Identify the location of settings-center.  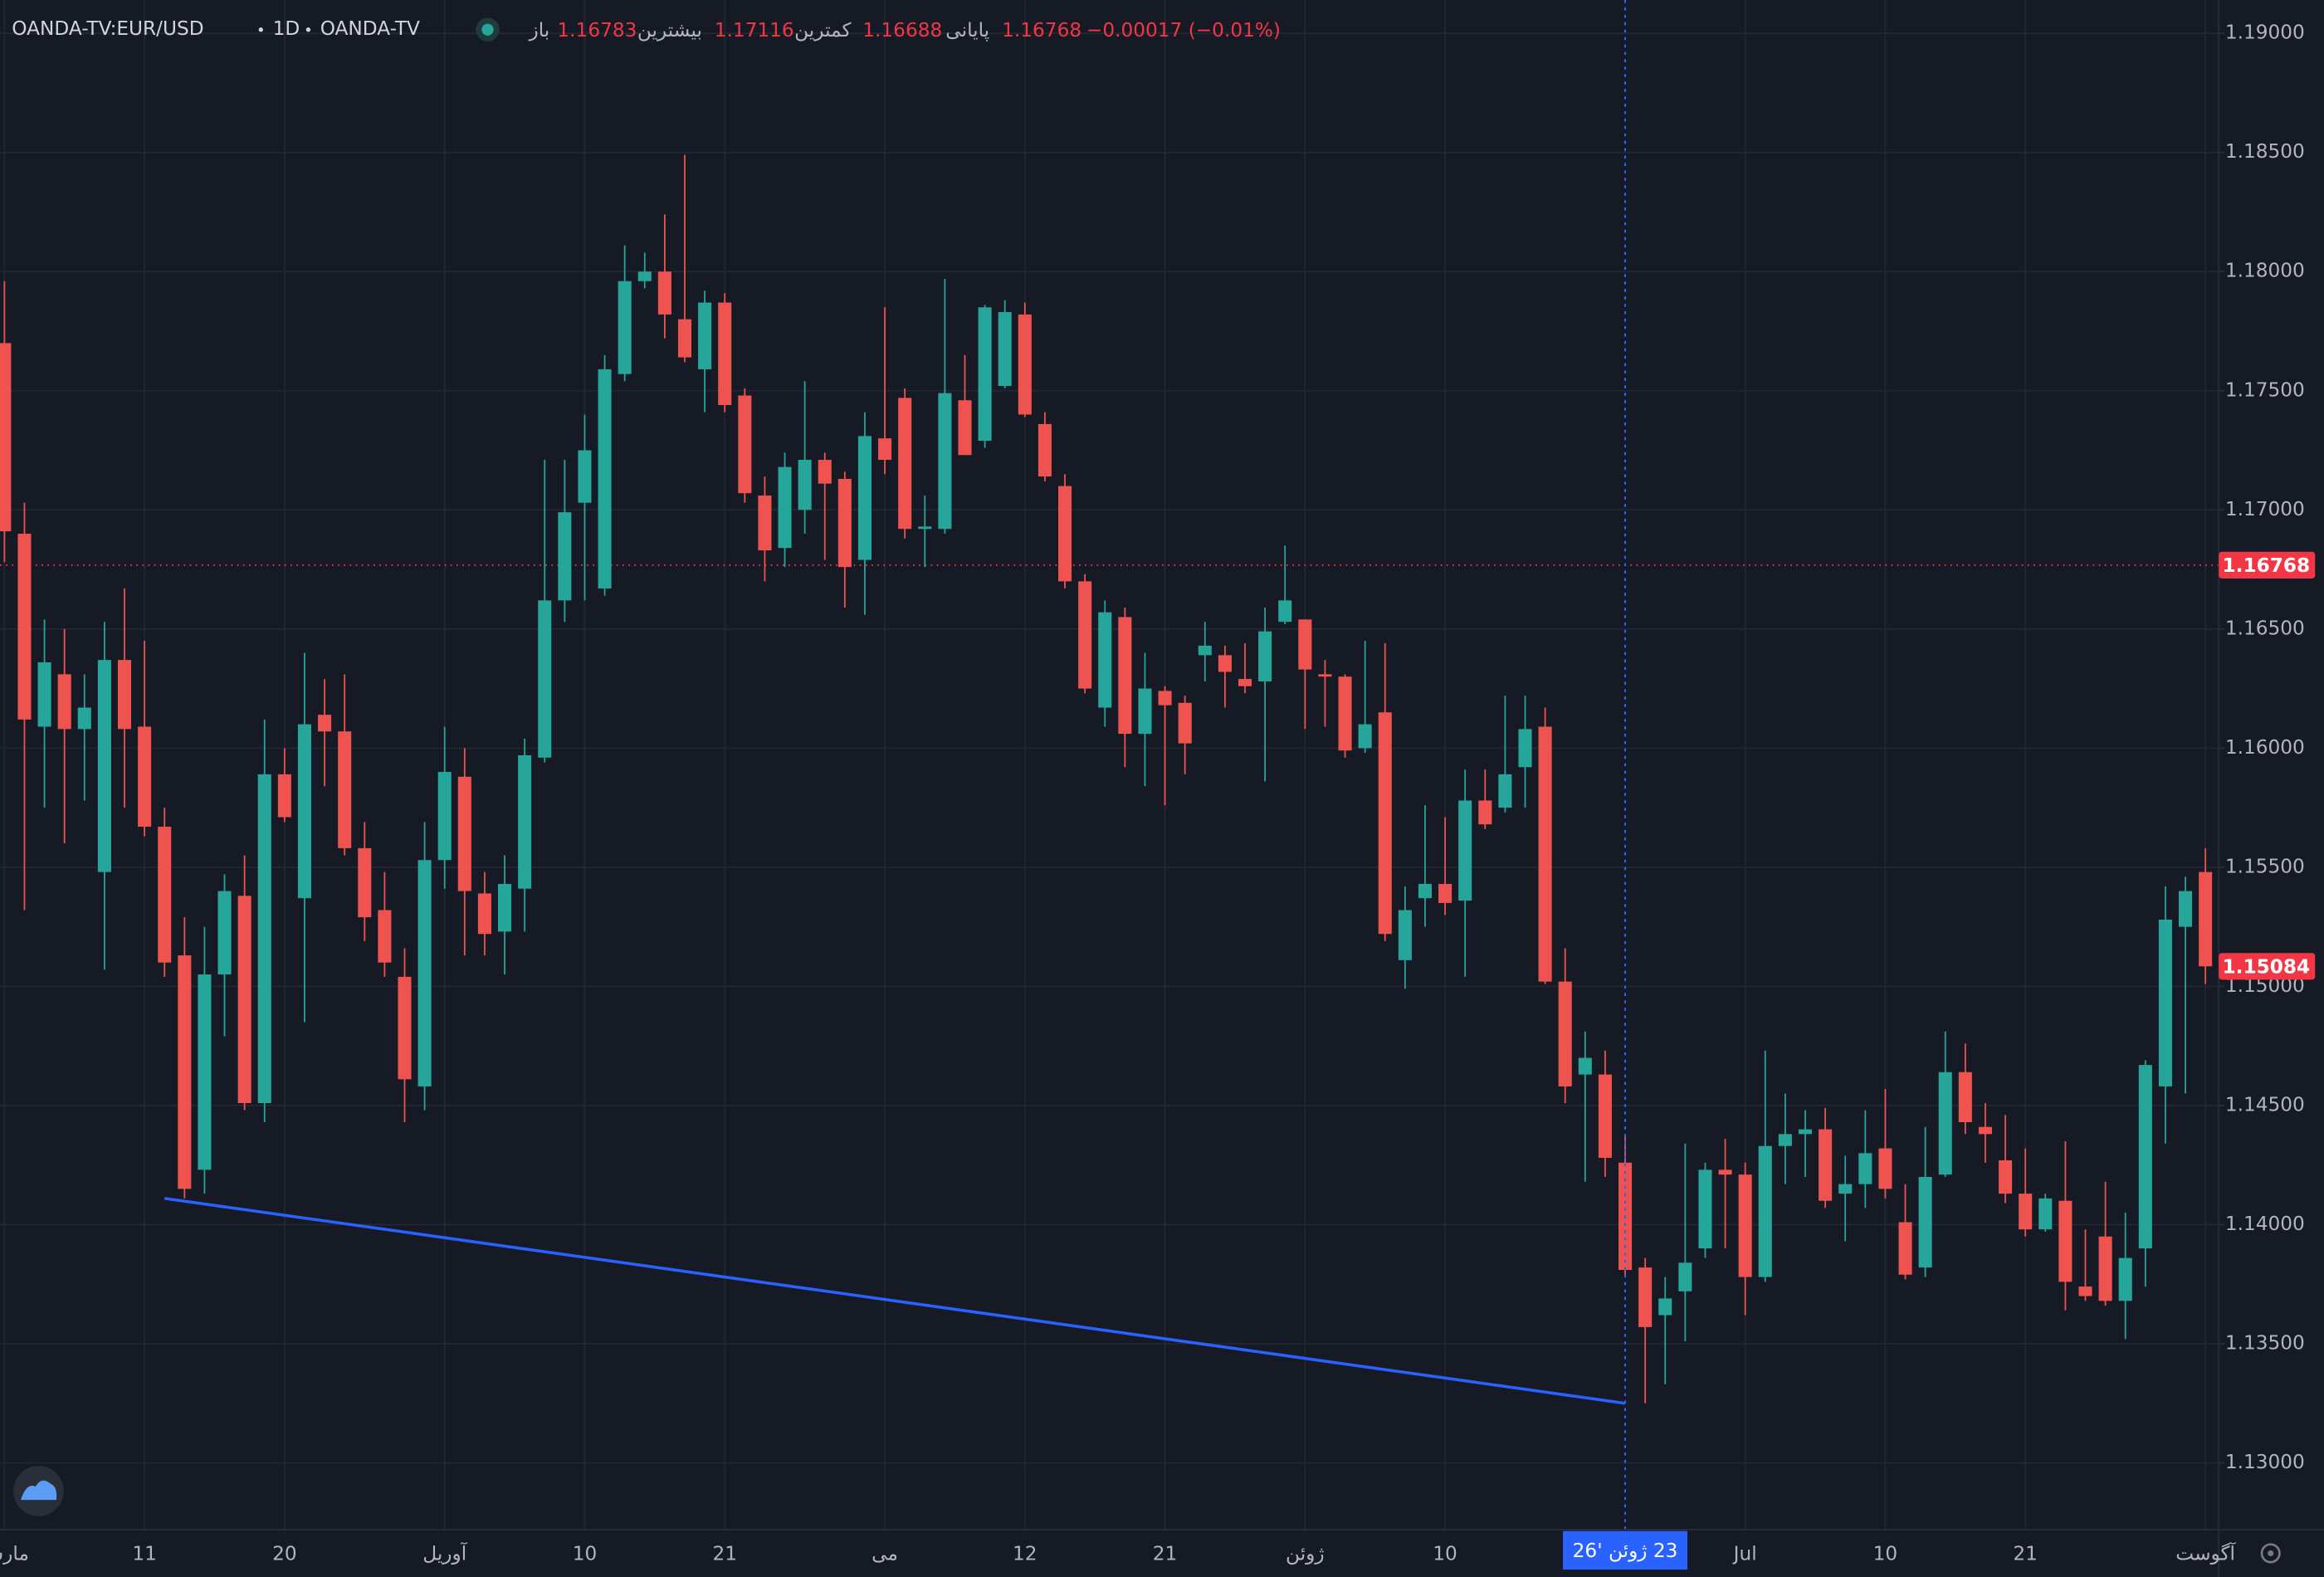
(2271, 1553).